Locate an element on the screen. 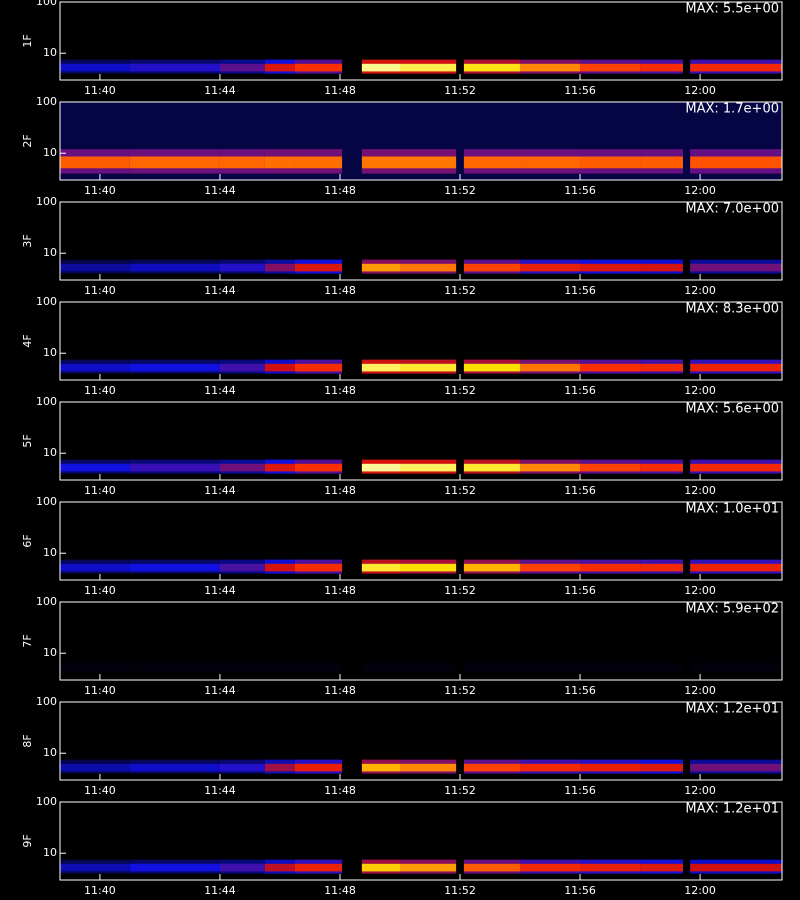  max-label: MAX: 5.6e+00 is located at coordinates (732, 409).